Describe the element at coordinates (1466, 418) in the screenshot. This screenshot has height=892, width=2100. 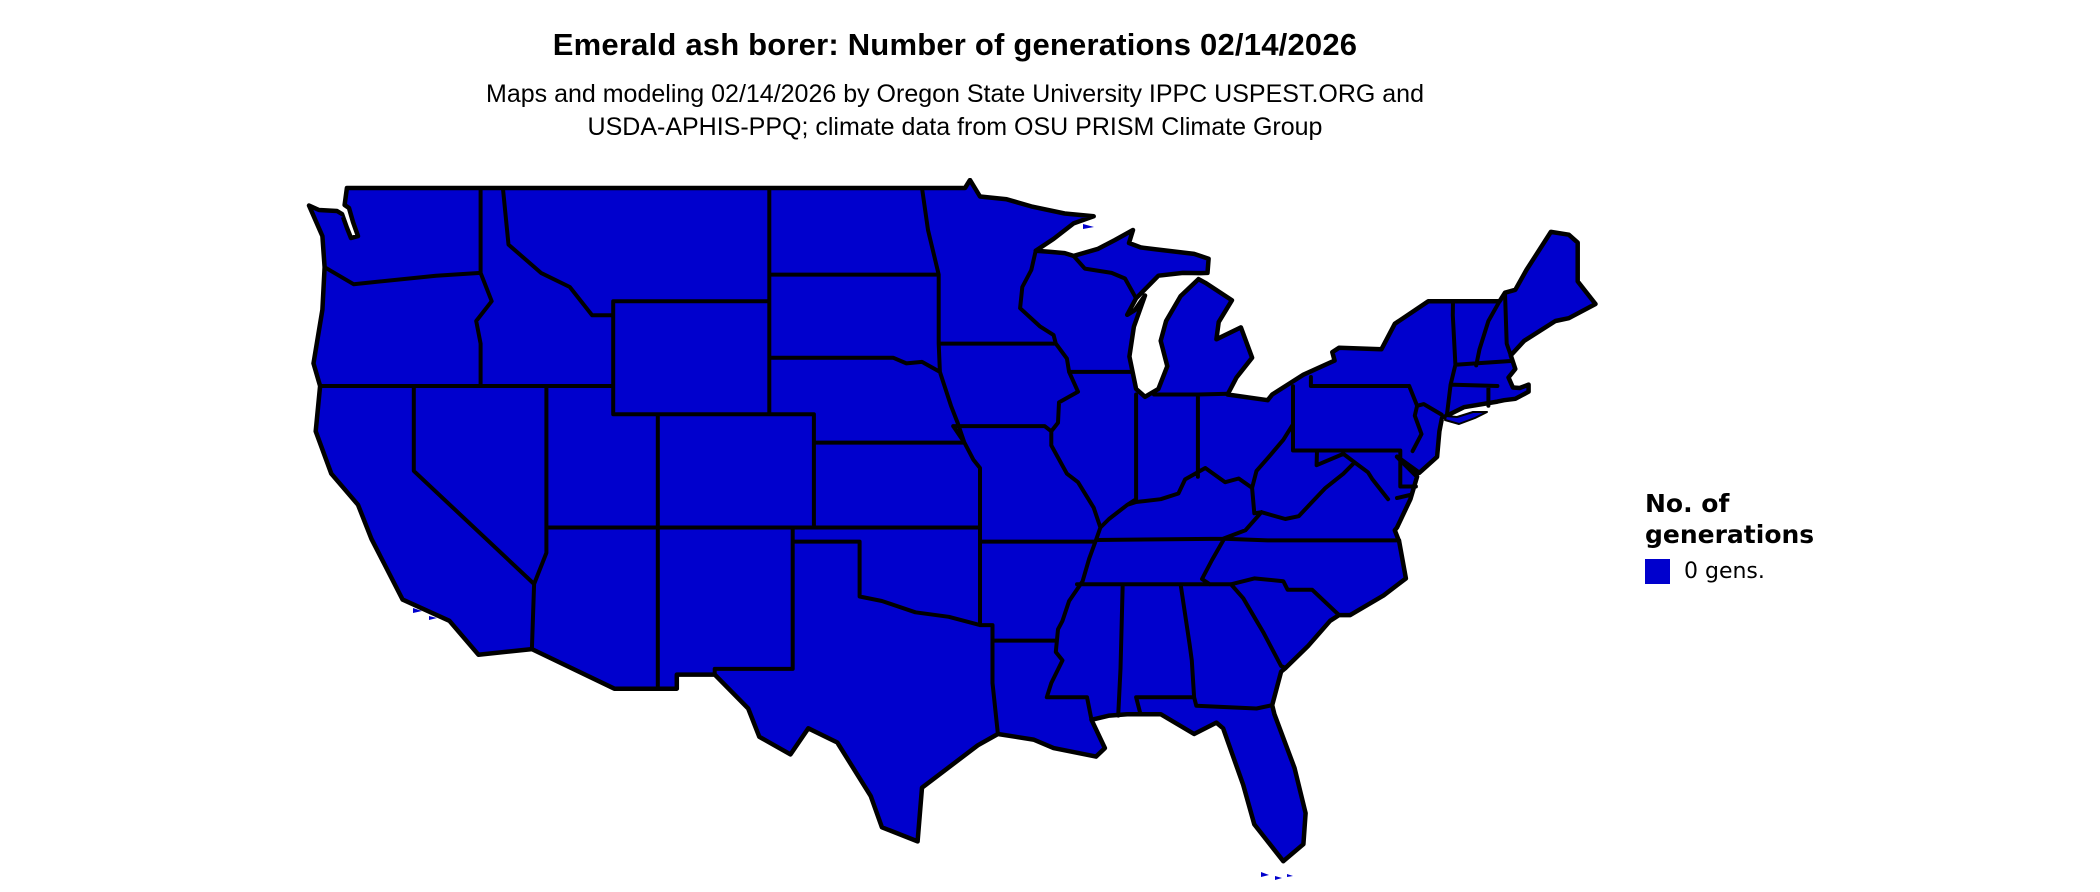
I see `long-island` at that location.